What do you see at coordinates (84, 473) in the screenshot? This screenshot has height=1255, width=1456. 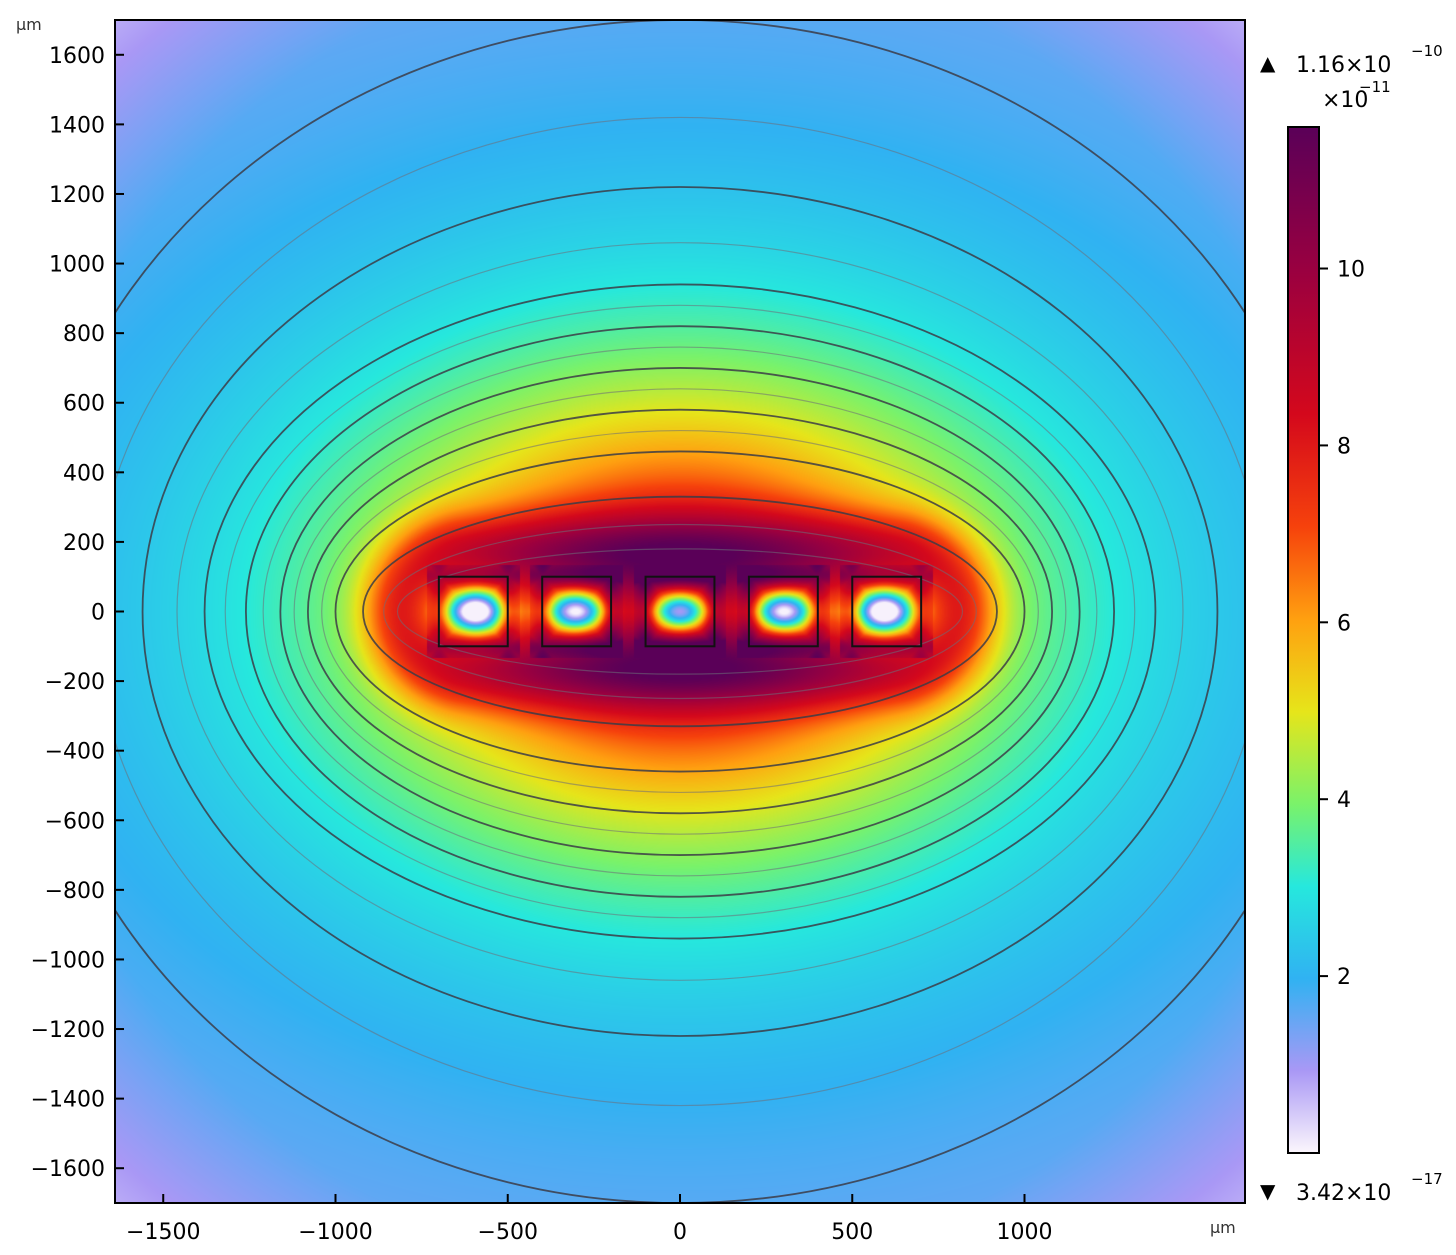 I see `y-tick-label: 400` at bounding box center [84, 473].